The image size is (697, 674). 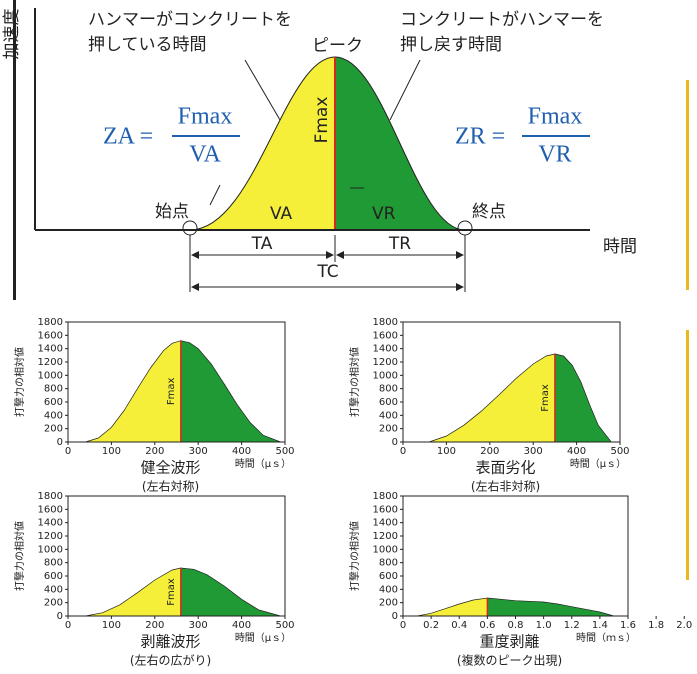 I want to click on x-tick-label: 0.8, so click(x=516, y=625).